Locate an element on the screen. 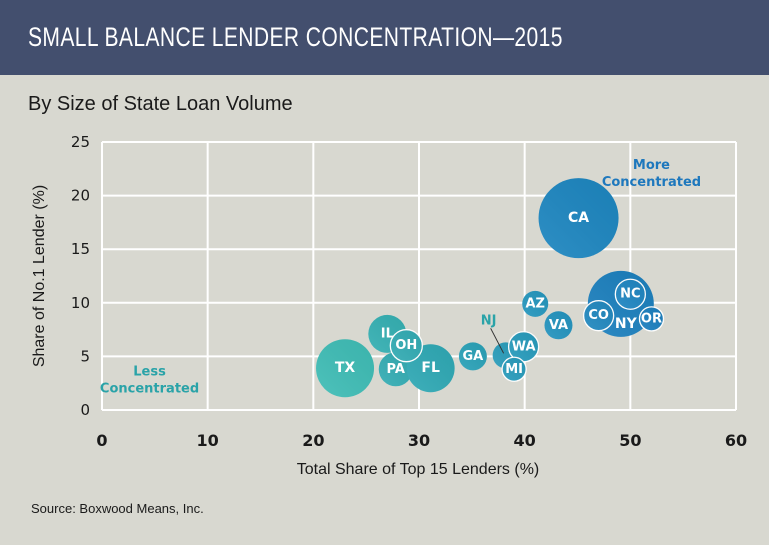  bubble-label: GA is located at coordinates (473, 356).